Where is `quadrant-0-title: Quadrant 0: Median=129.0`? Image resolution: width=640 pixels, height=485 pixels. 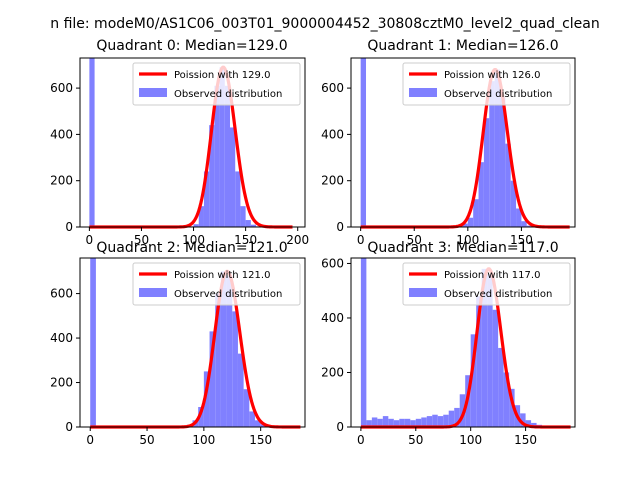
quadrant-0-title: Quadrant 0: Median=129.0 is located at coordinates (191, 46).